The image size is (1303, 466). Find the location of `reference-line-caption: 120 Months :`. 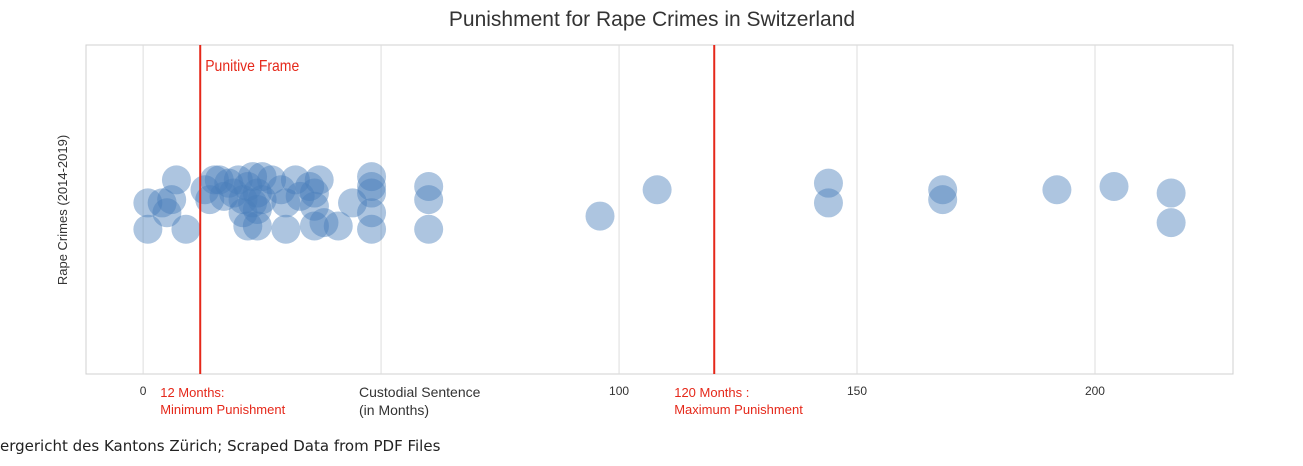

reference-line-caption: 120 Months : is located at coordinates (711, 392).